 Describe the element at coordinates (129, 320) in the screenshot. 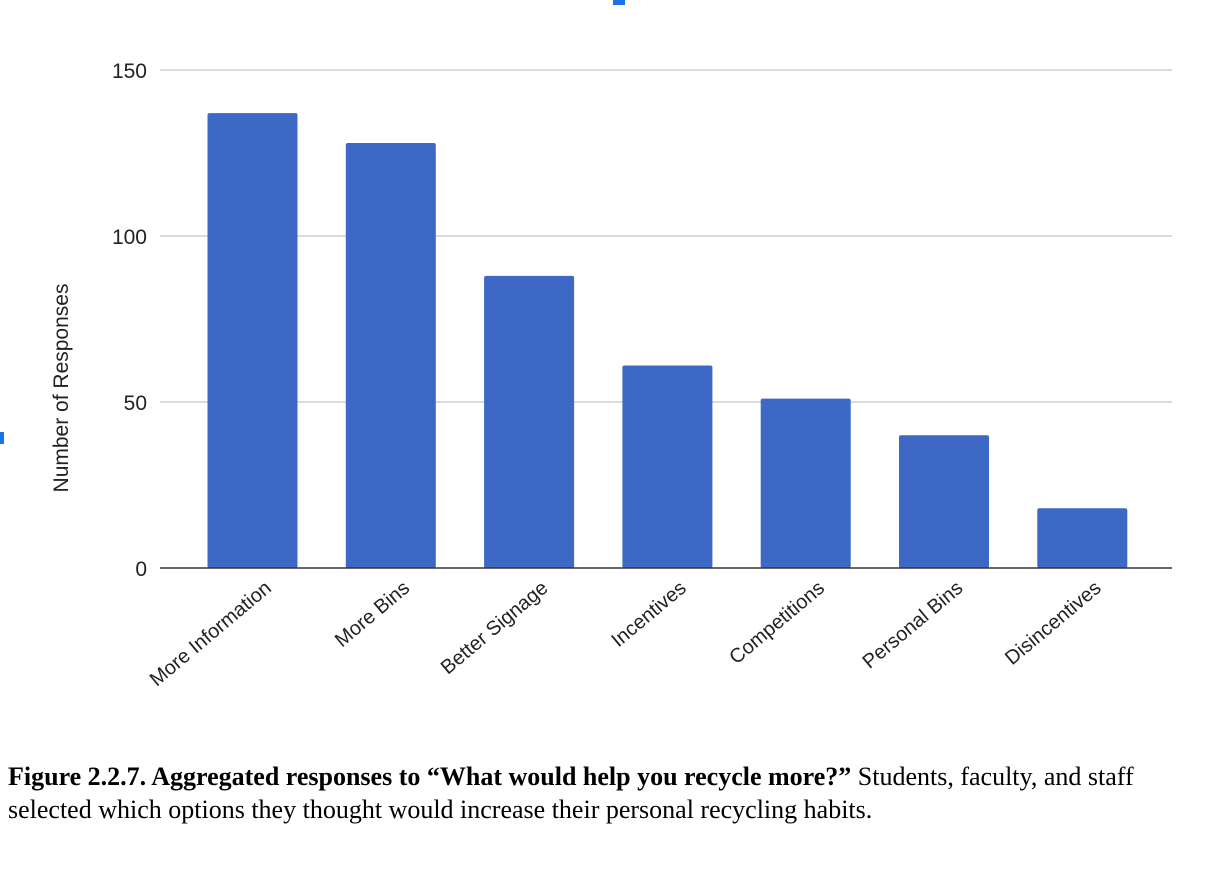

I see `y-tick-labels: 0 50 100 150` at that location.